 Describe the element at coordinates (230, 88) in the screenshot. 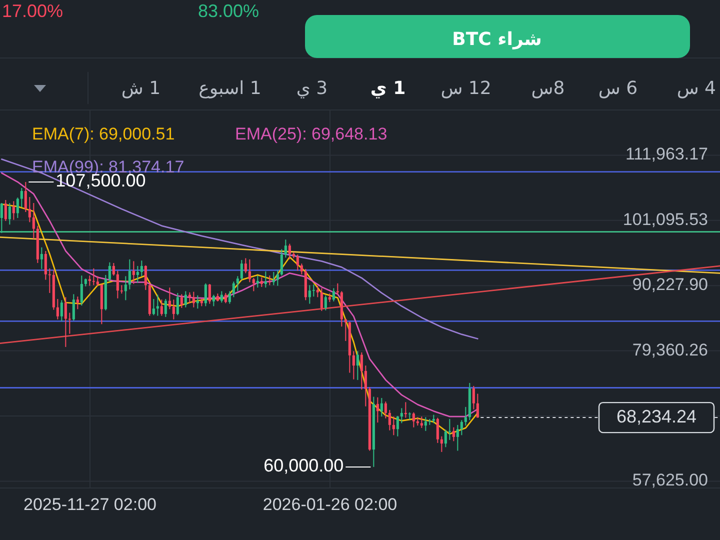

I see `text: 1 اسبوع` at that location.